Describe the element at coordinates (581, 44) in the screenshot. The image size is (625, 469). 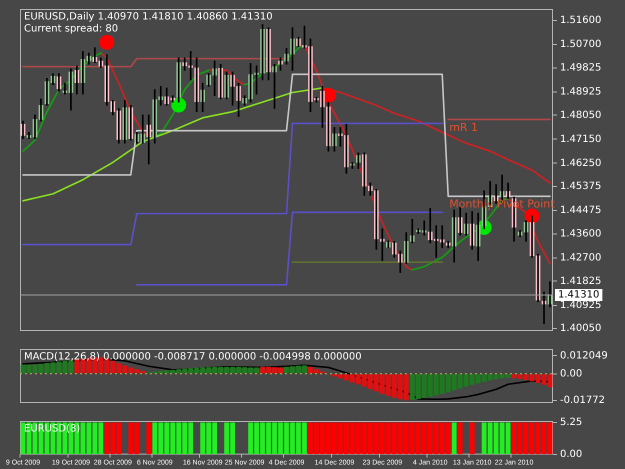
I see `y-tick-label: 1.50700` at that location.